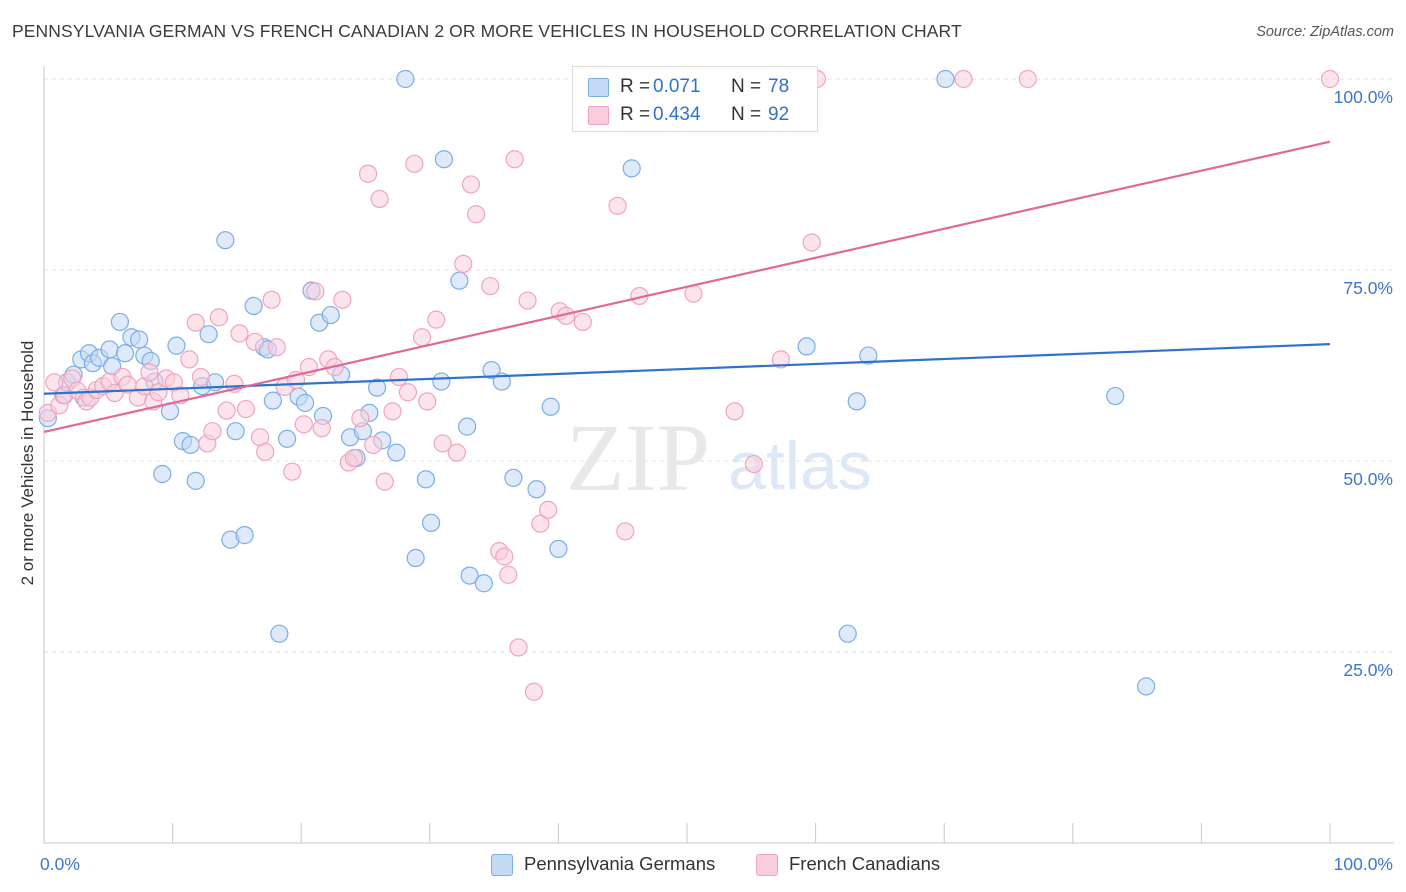 The width and height of the screenshot is (1406, 892). I want to click on legend-swatch-pink, so click(598, 115).